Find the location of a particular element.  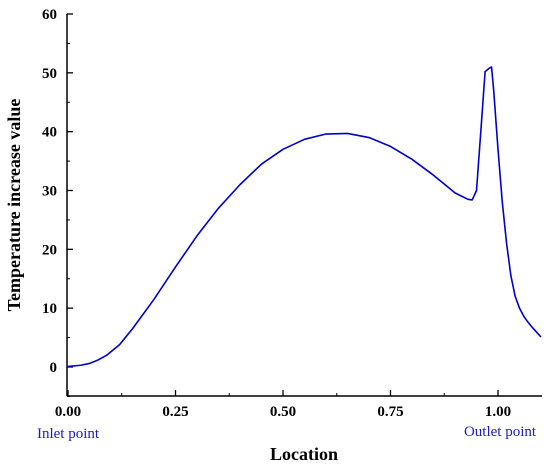

y-tick-label: 50 is located at coordinates (49, 74).